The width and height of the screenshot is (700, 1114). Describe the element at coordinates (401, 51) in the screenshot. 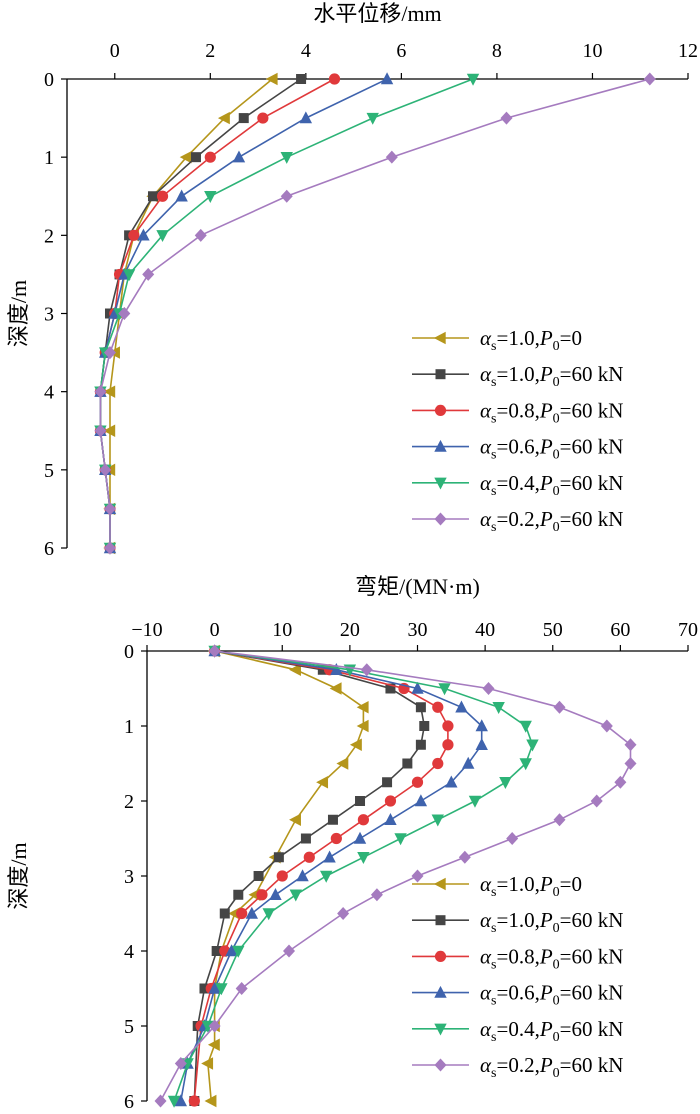

I see `x-tick-label: 6` at that location.